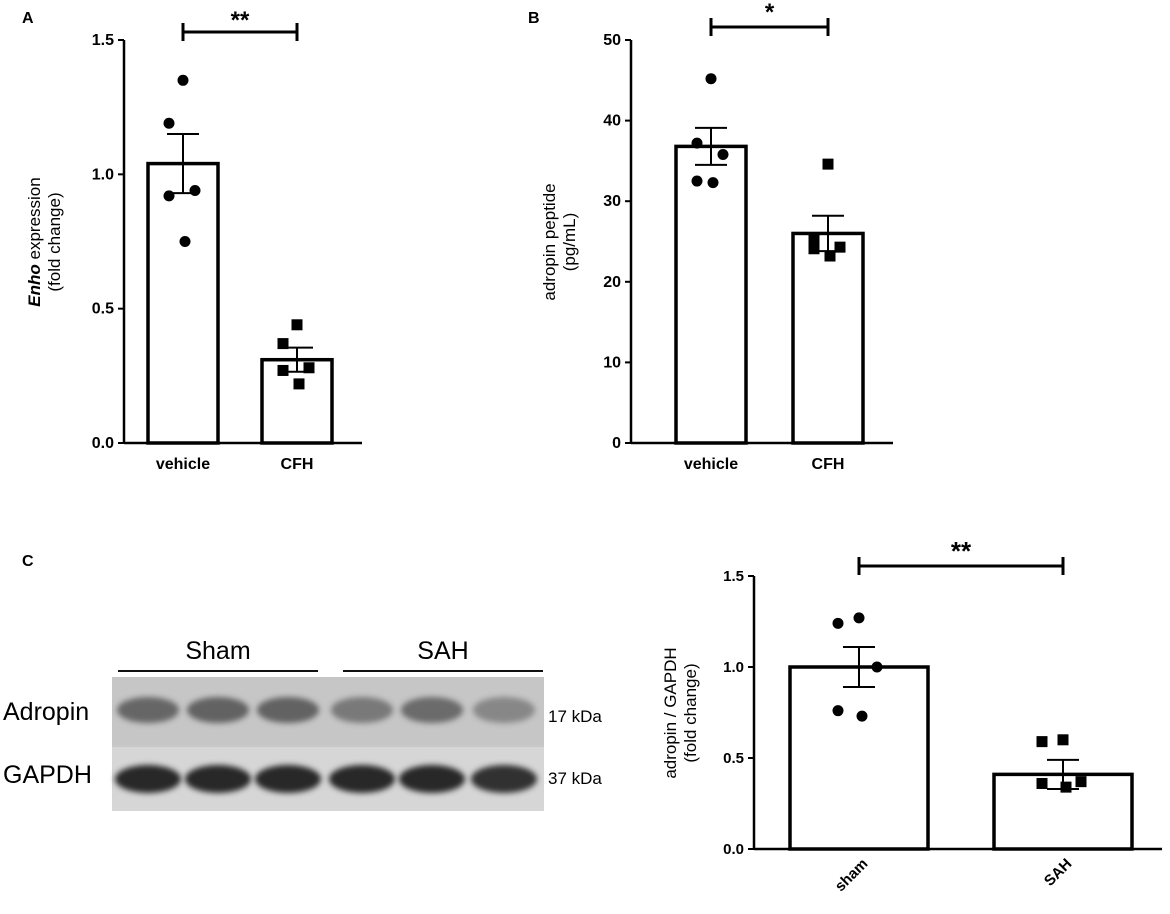 Image resolution: width=1170 pixels, height=914 pixels. What do you see at coordinates (443, 651) in the screenshot?
I see `blot-group-label-sah: SAH` at bounding box center [443, 651].